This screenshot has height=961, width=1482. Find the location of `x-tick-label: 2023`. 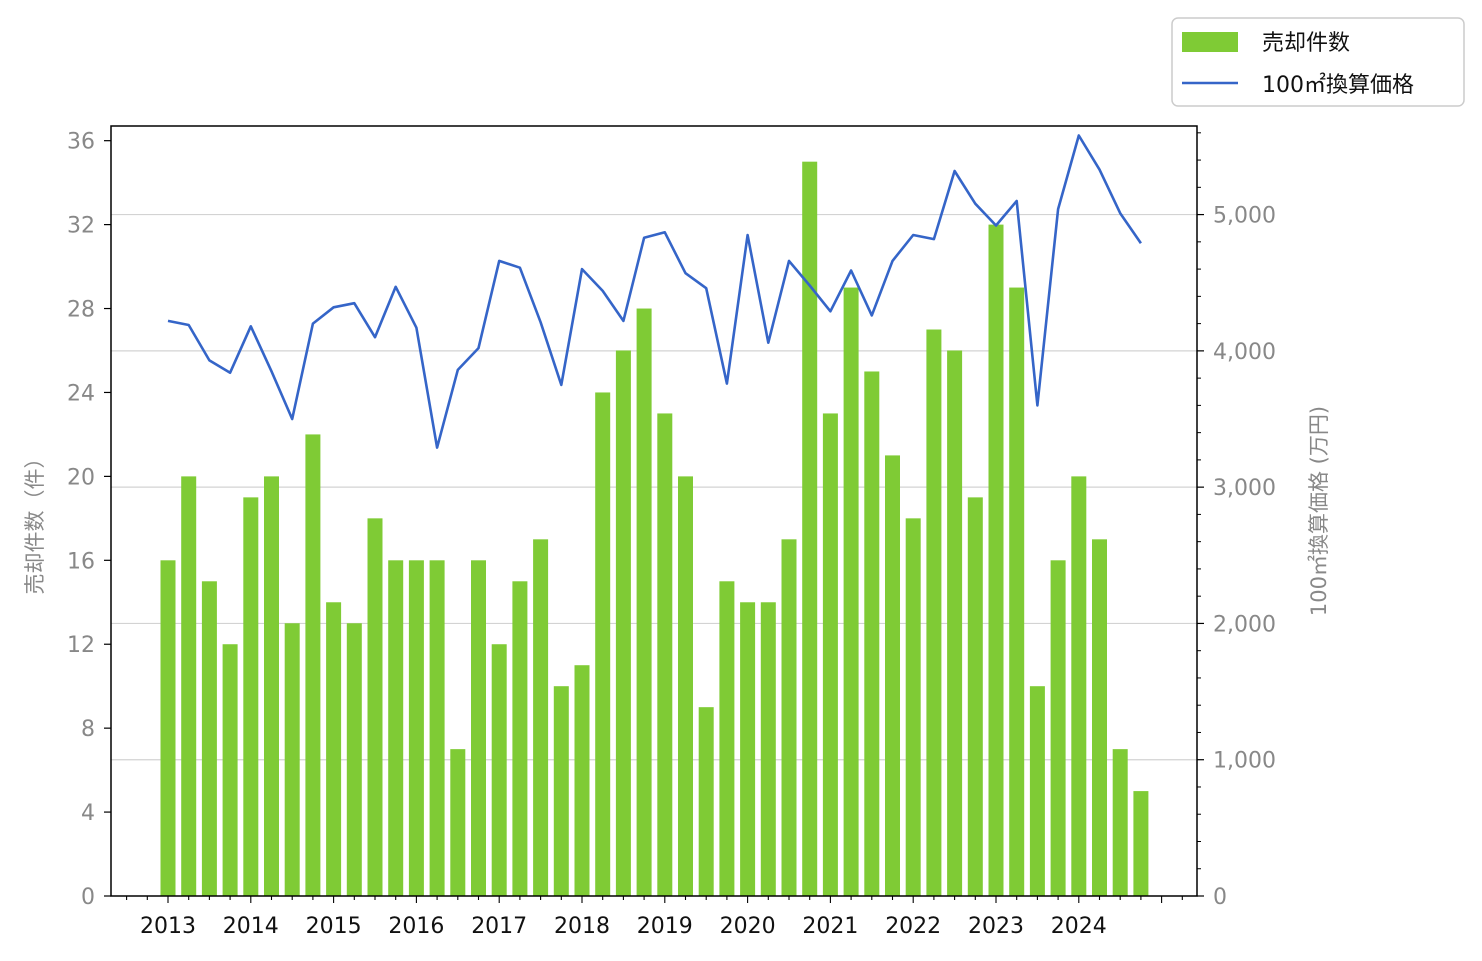

x-tick-label: 2023 is located at coordinates (996, 926).